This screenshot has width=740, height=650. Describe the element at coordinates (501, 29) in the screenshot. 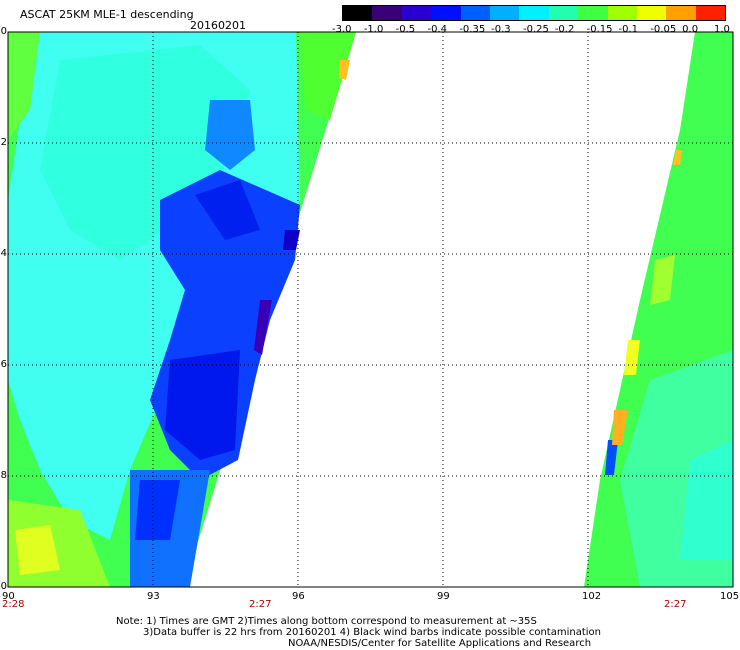

I see `colorbar-label: -0.3` at that location.